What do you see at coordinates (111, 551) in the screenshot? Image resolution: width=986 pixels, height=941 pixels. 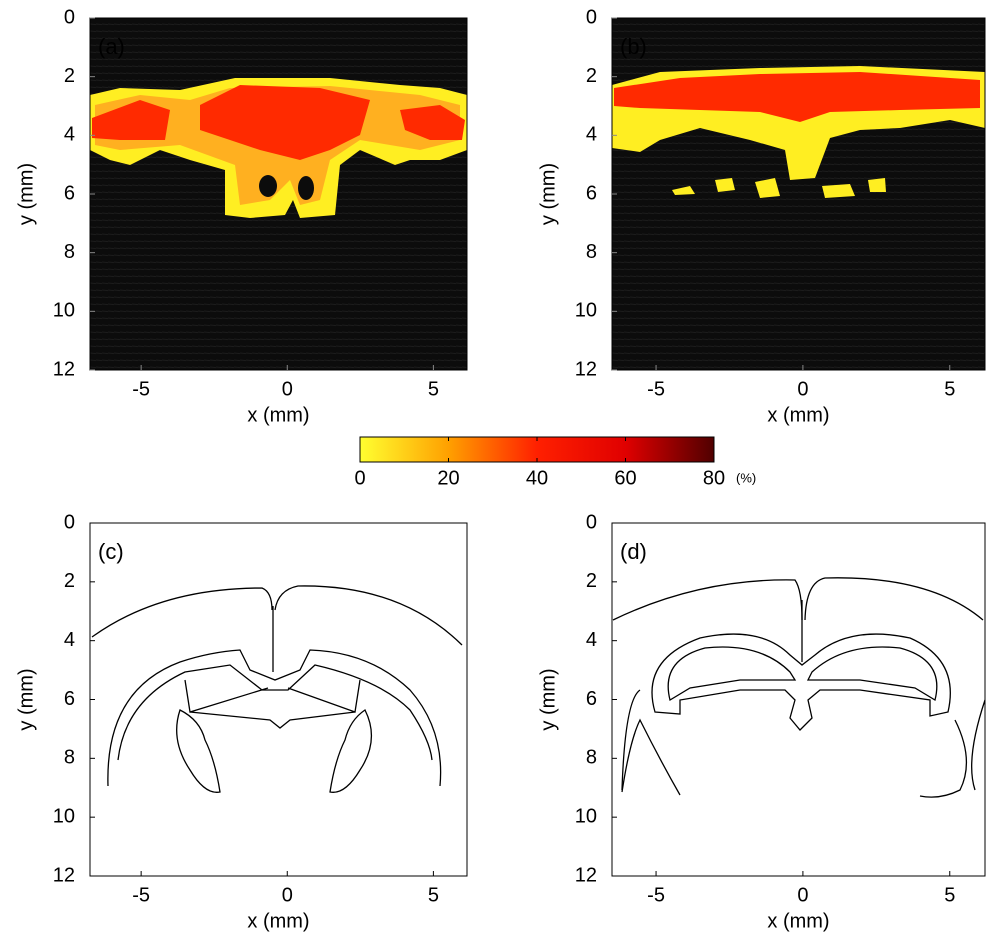 I see `panel-label: (c)` at bounding box center [111, 551].